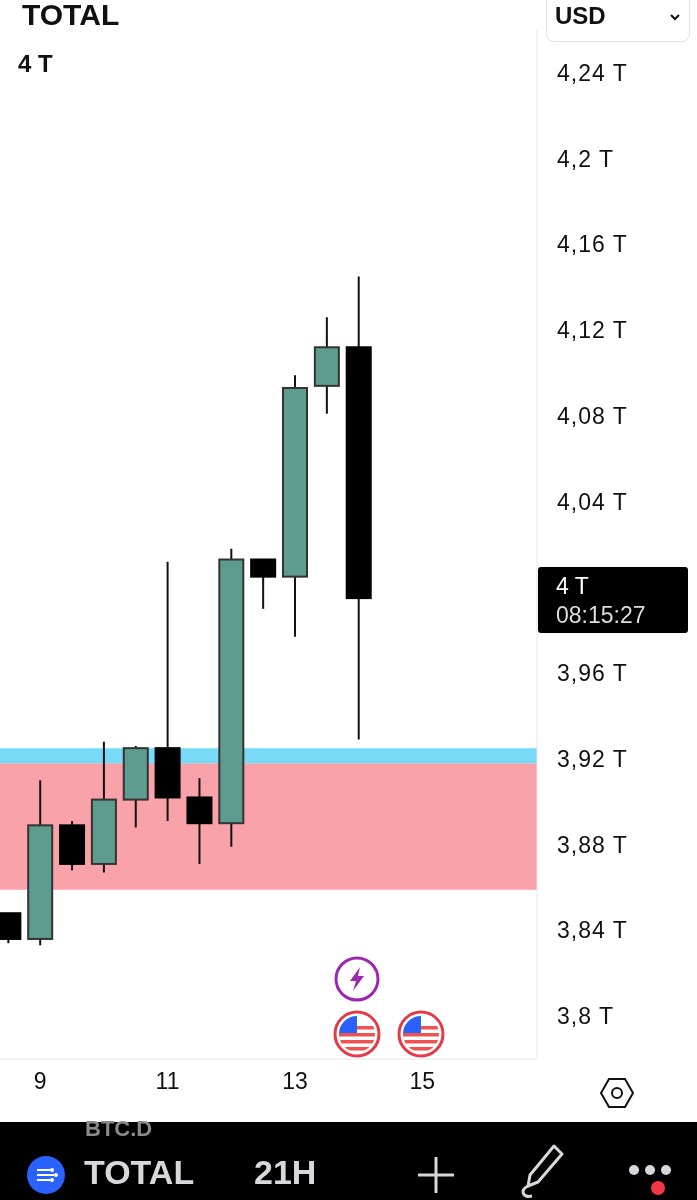 The image size is (697, 1200). What do you see at coordinates (592, 72) in the screenshot?
I see `y-tick-label: 4,24 T` at bounding box center [592, 72].